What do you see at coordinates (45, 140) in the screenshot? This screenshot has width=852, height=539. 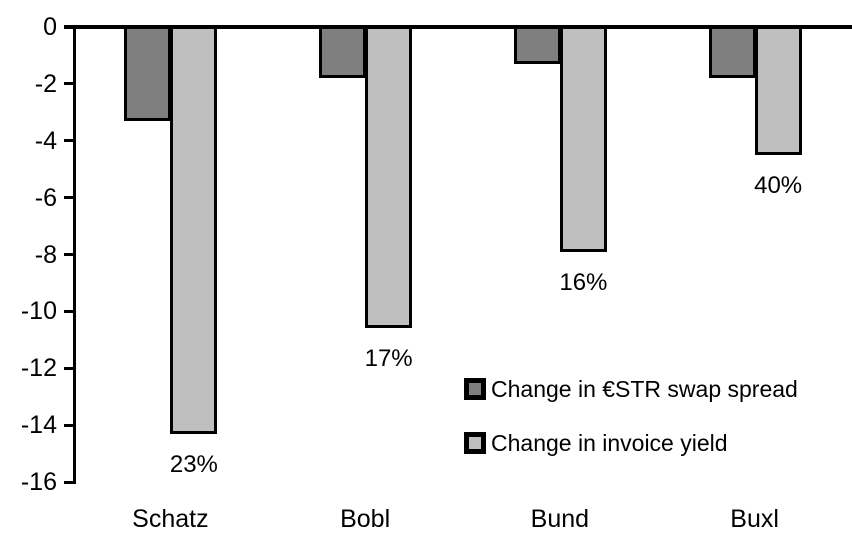 I see `y-tick-label: -4` at bounding box center [45, 140].